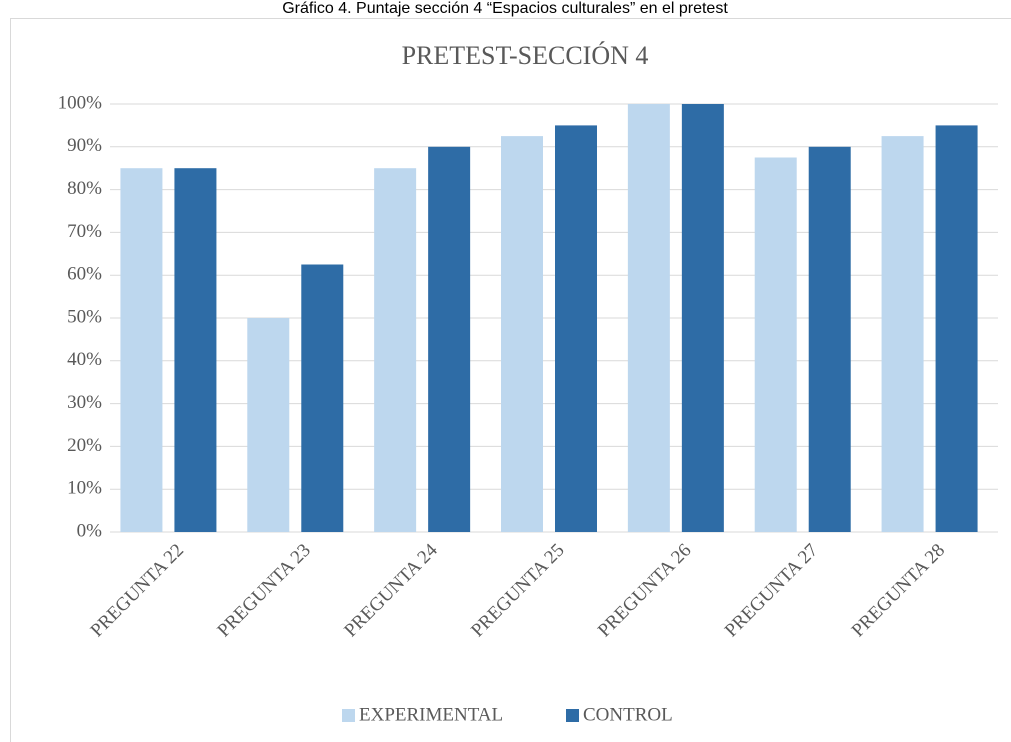 This screenshot has height=742, width=1011. I want to click on y-tick-label: 50%, so click(84, 316).